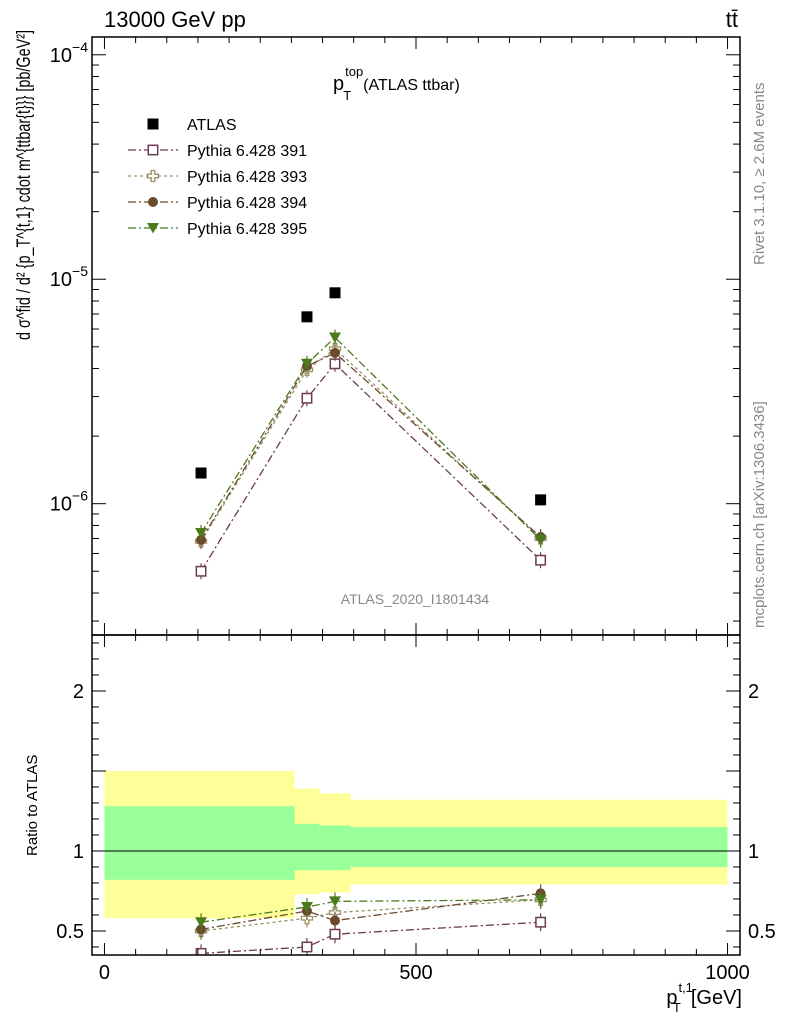 This screenshot has width=786, height=1024. Describe the element at coordinates (78, 692) in the screenshot. I see `y-tick-label-ratio-left-2: 2` at that location.